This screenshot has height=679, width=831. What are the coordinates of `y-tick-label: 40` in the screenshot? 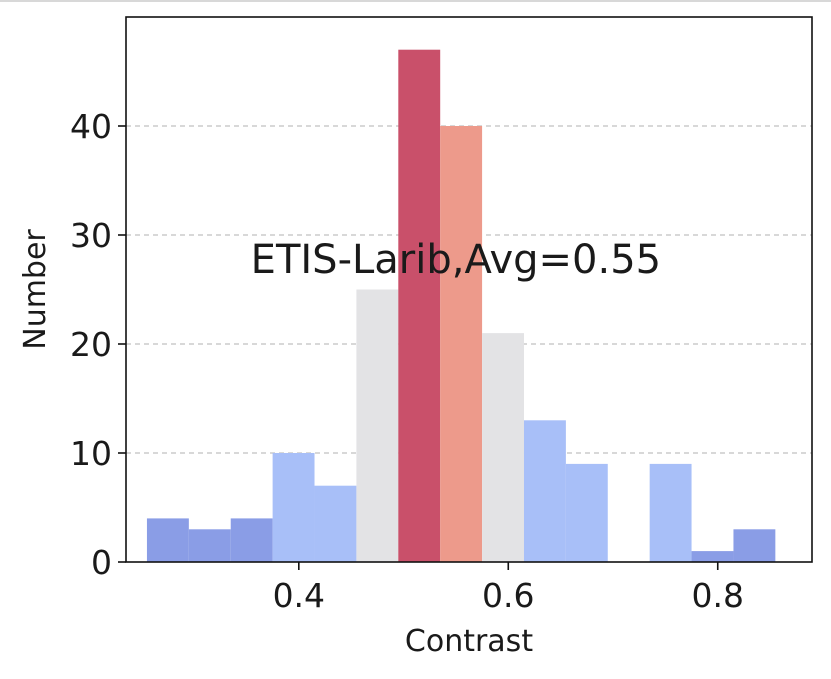 It's located at (91, 126).